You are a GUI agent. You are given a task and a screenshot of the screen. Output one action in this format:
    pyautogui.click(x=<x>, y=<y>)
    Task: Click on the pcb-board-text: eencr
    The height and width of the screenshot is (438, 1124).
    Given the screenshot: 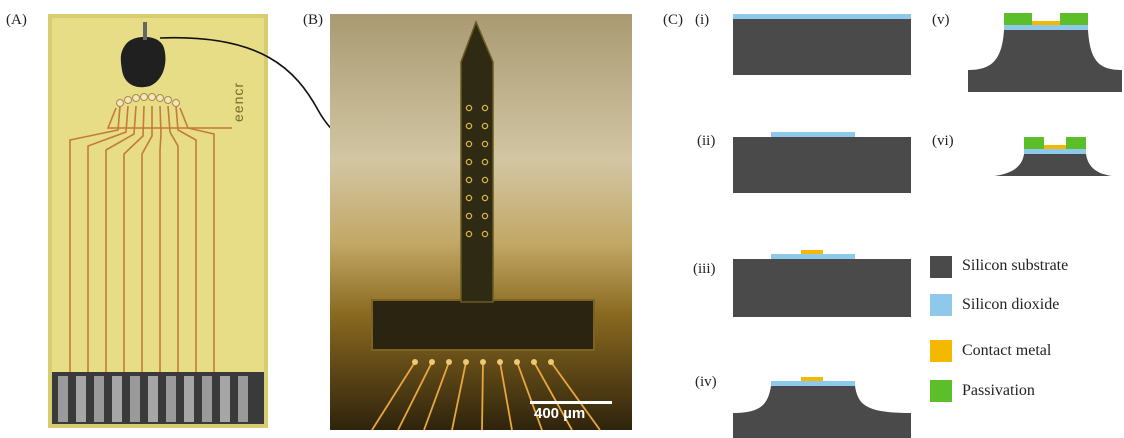 What is the action you would take?
    pyautogui.click(x=238, y=101)
    